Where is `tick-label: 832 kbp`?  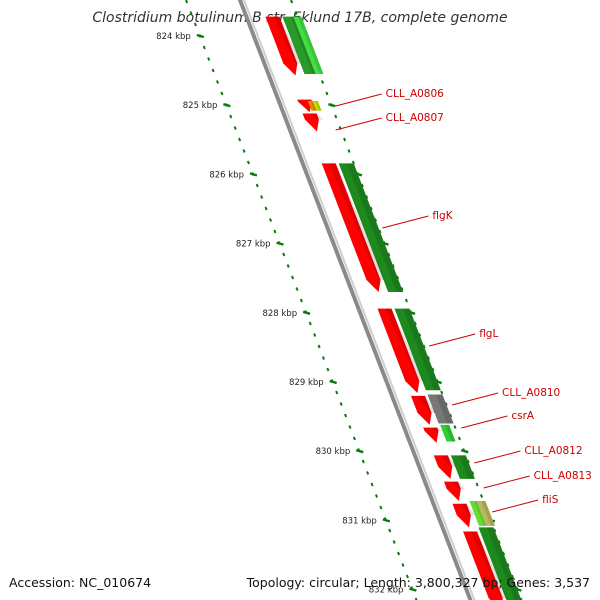
tick-label: 832 kbp is located at coordinates (386, 591).